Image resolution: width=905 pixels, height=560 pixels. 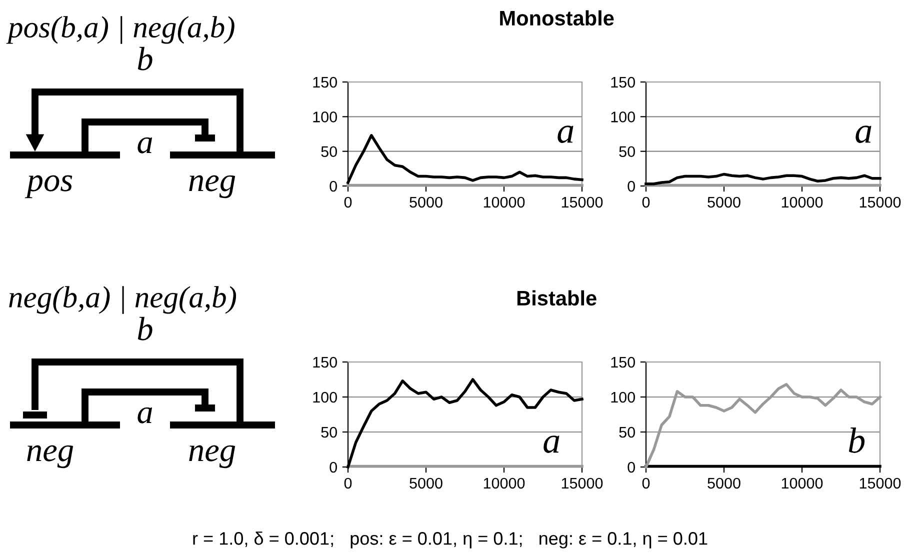 I want to click on text: pos(b,a) | neg(a,b), so click(x=120, y=30).